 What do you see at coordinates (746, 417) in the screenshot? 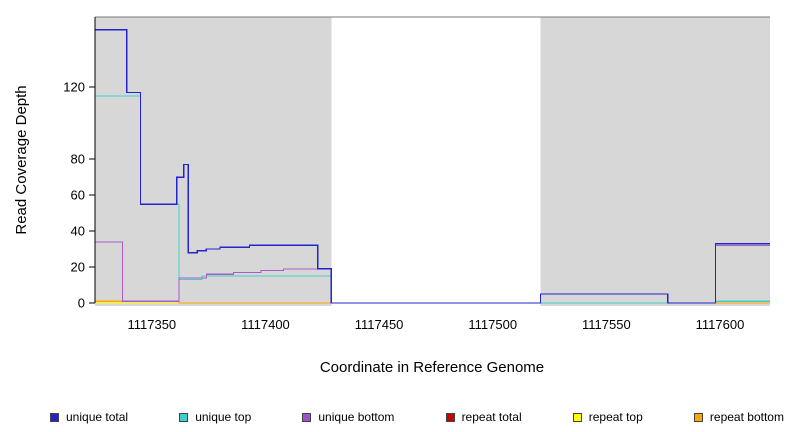
I see `legend-label: repeat bottom` at bounding box center [746, 417].